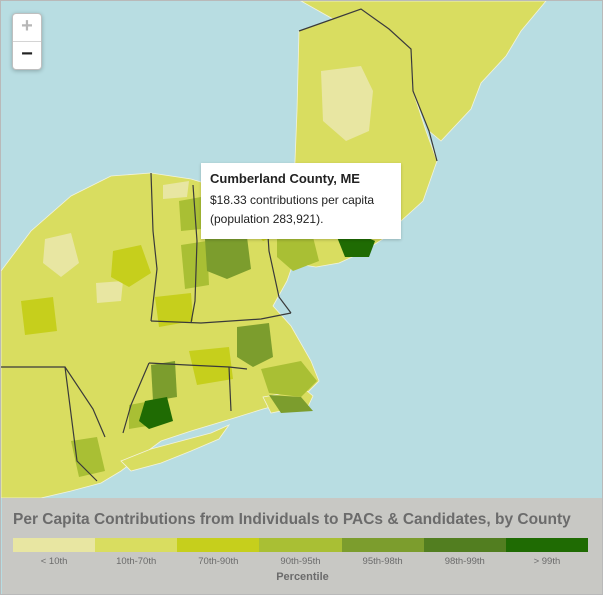 The height and width of the screenshot is (595, 603). I want to click on border-ma-south, so click(198, 366).